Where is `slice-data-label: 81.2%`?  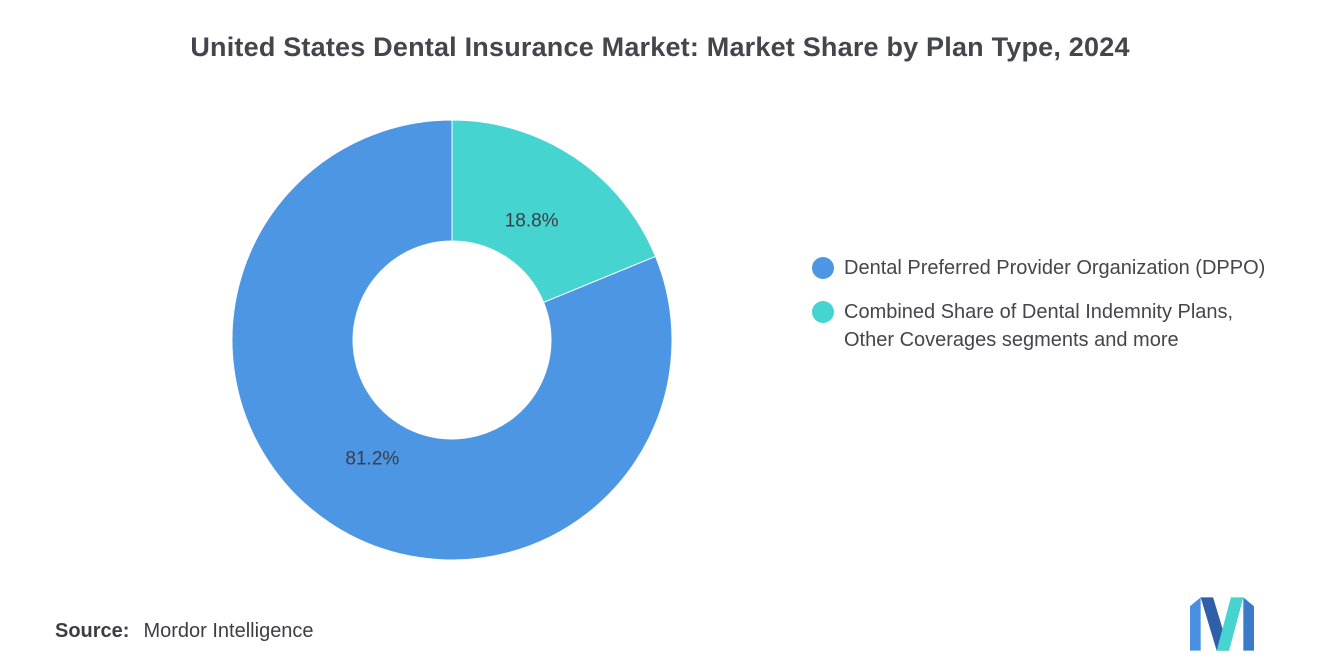
slice-data-label: 81.2% is located at coordinates (372, 458).